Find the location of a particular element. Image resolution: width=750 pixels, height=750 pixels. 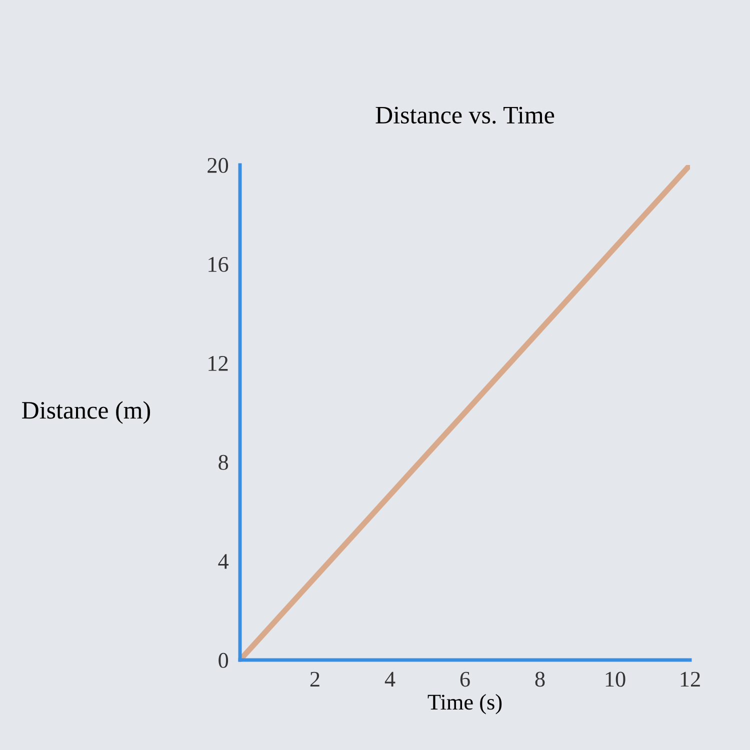

x-tick-label: 12 is located at coordinates (690, 679).